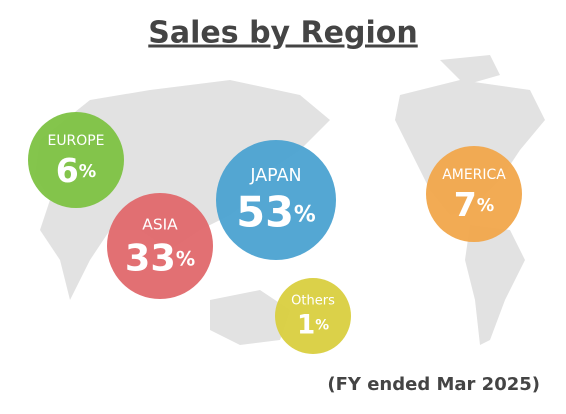 Image resolution: width=566 pixels, height=414 pixels. I want to click on category-label: AMERICA, so click(474, 175).